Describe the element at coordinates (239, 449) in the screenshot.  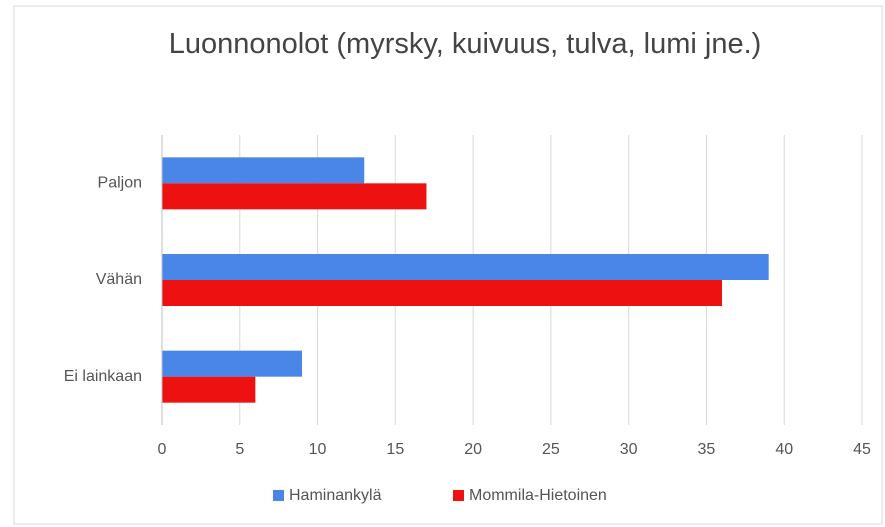
I see `x-tick-label: 5` at that location.